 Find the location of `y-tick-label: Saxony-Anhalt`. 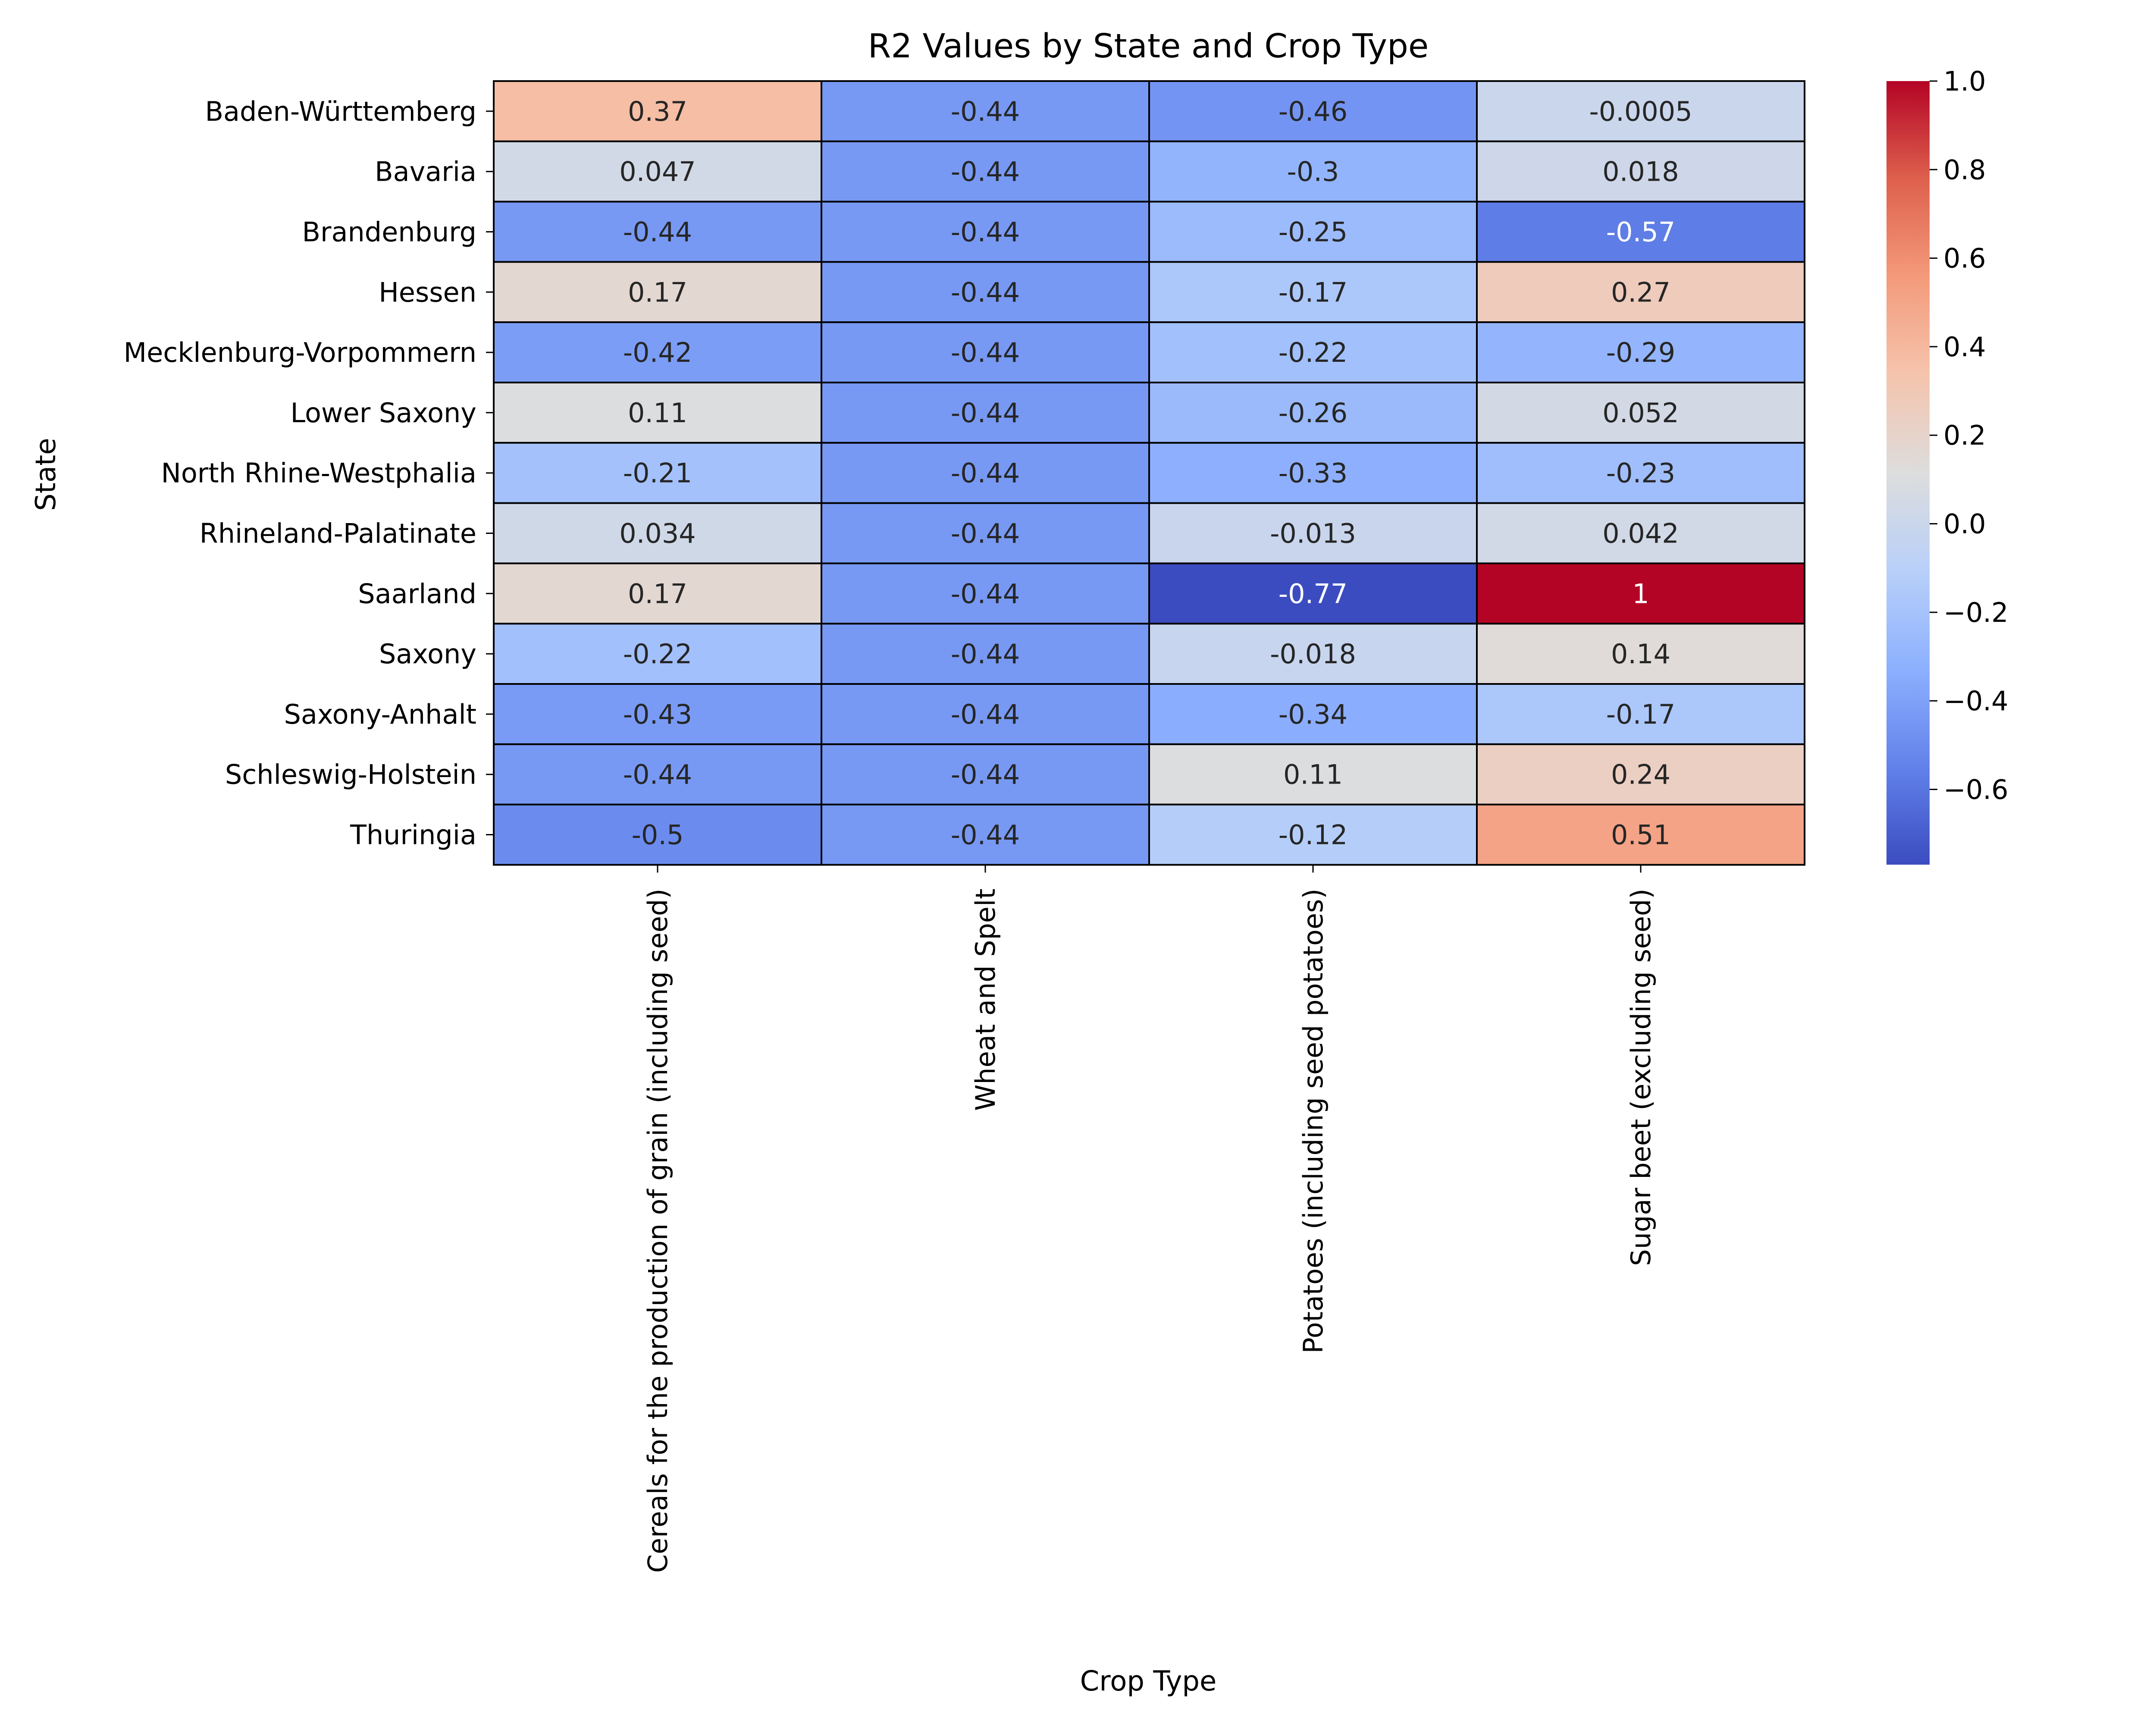

y-tick-label: Saxony-Anhalt is located at coordinates (380, 714).